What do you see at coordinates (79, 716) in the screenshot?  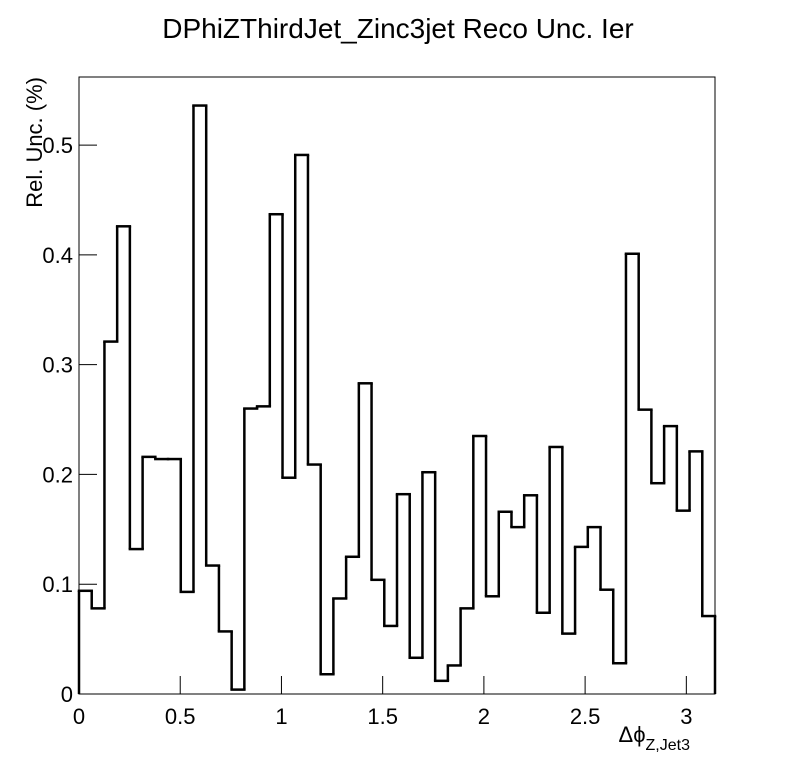 I see `x-tick-label: 0` at bounding box center [79, 716].